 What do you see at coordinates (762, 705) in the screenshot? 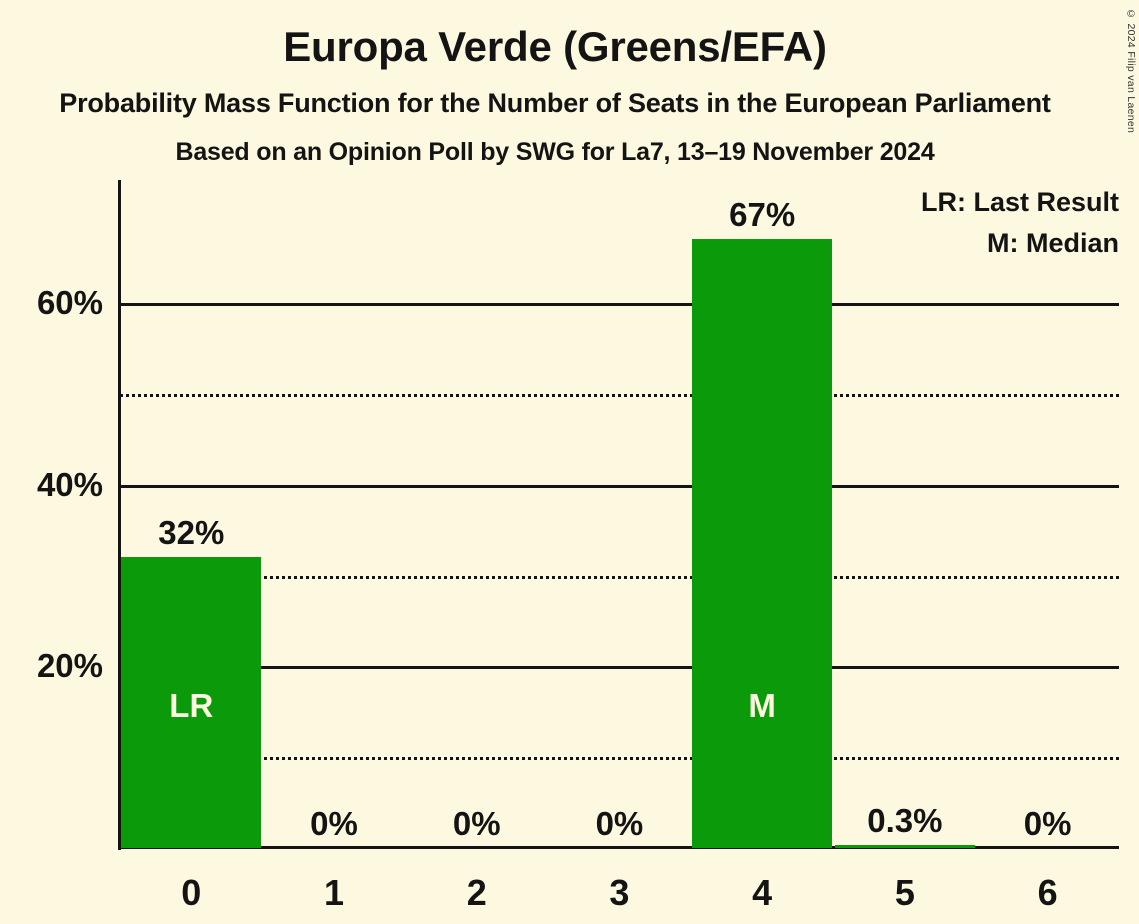
I see `bar-marker-m: M` at bounding box center [762, 705].